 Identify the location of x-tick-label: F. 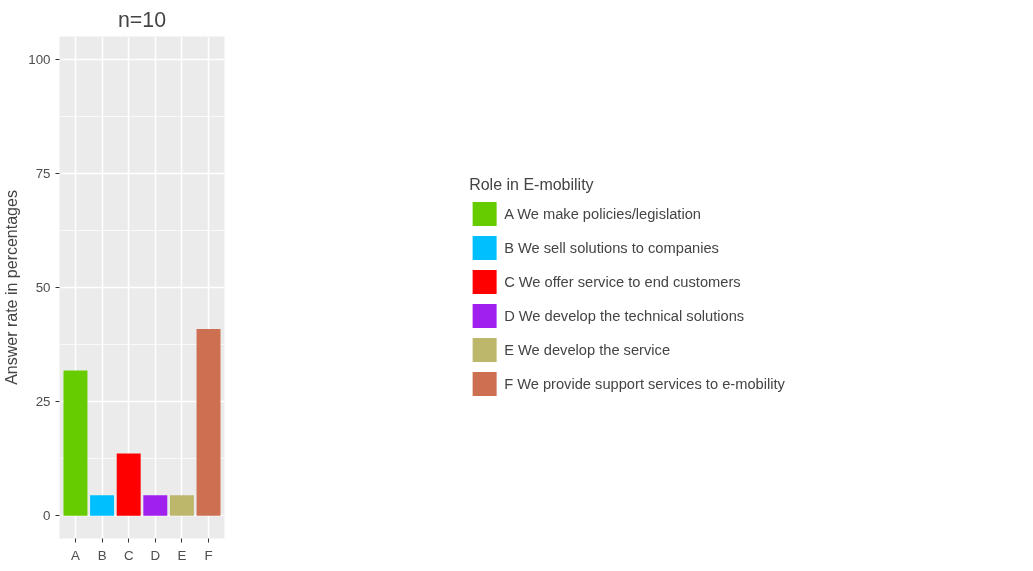
(208, 555).